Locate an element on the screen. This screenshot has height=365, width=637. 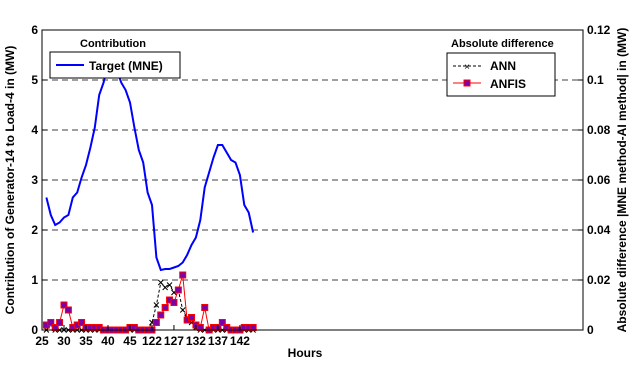
x-tick-label: 45 is located at coordinates (130, 341).